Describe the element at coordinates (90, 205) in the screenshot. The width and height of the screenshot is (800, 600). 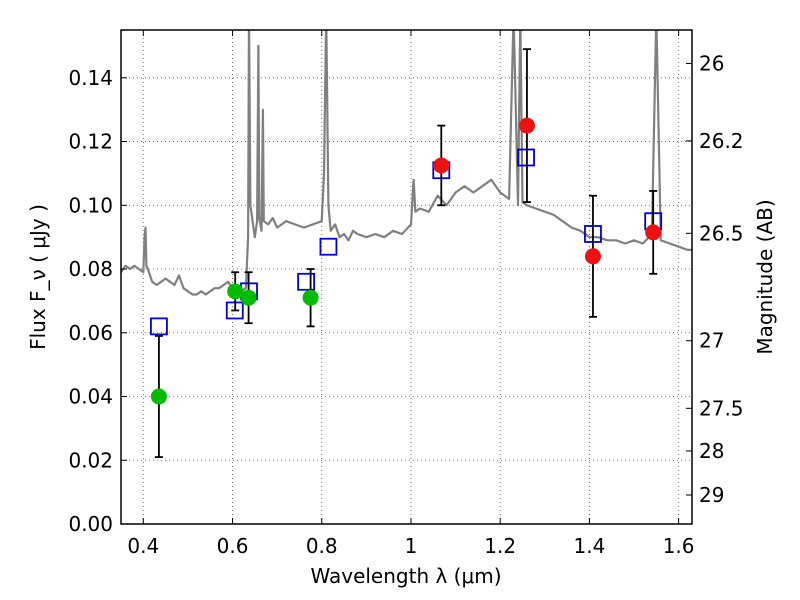
I see `y-tick-label: 0.10` at that location.